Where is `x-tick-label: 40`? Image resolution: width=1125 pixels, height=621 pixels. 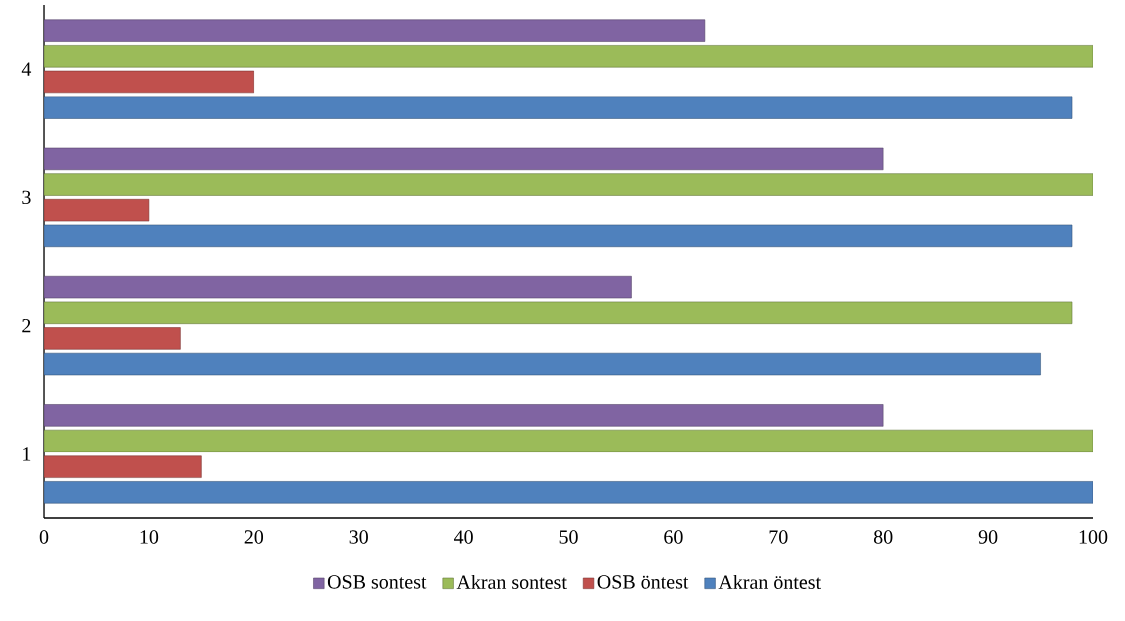 x-tick-label: 40 is located at coordinates (463, 537).